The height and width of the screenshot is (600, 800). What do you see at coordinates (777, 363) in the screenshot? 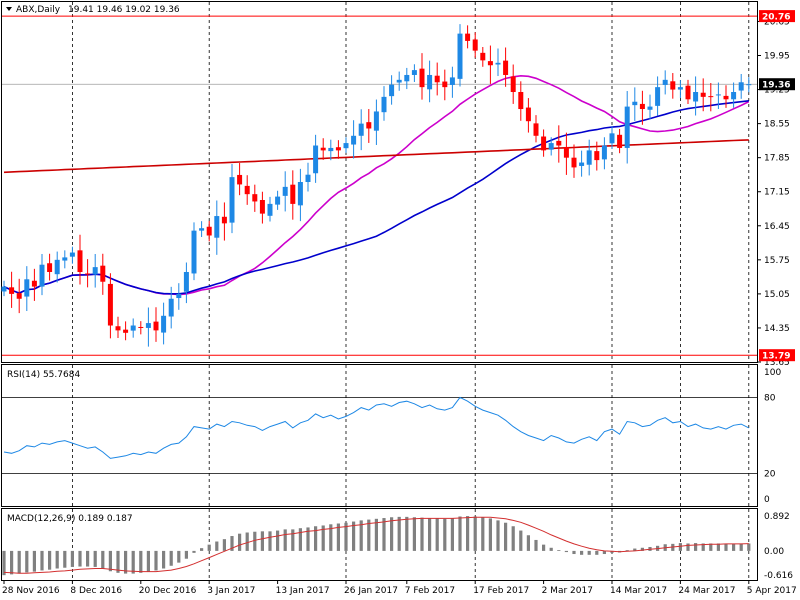
I see `price-tick-label: 13.65` at bounding box center [777, 363].